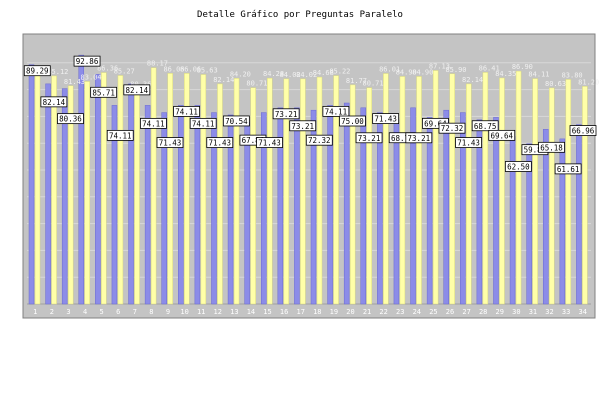  I want to click on data-label-series-1: 73.21, so click(369, 138).